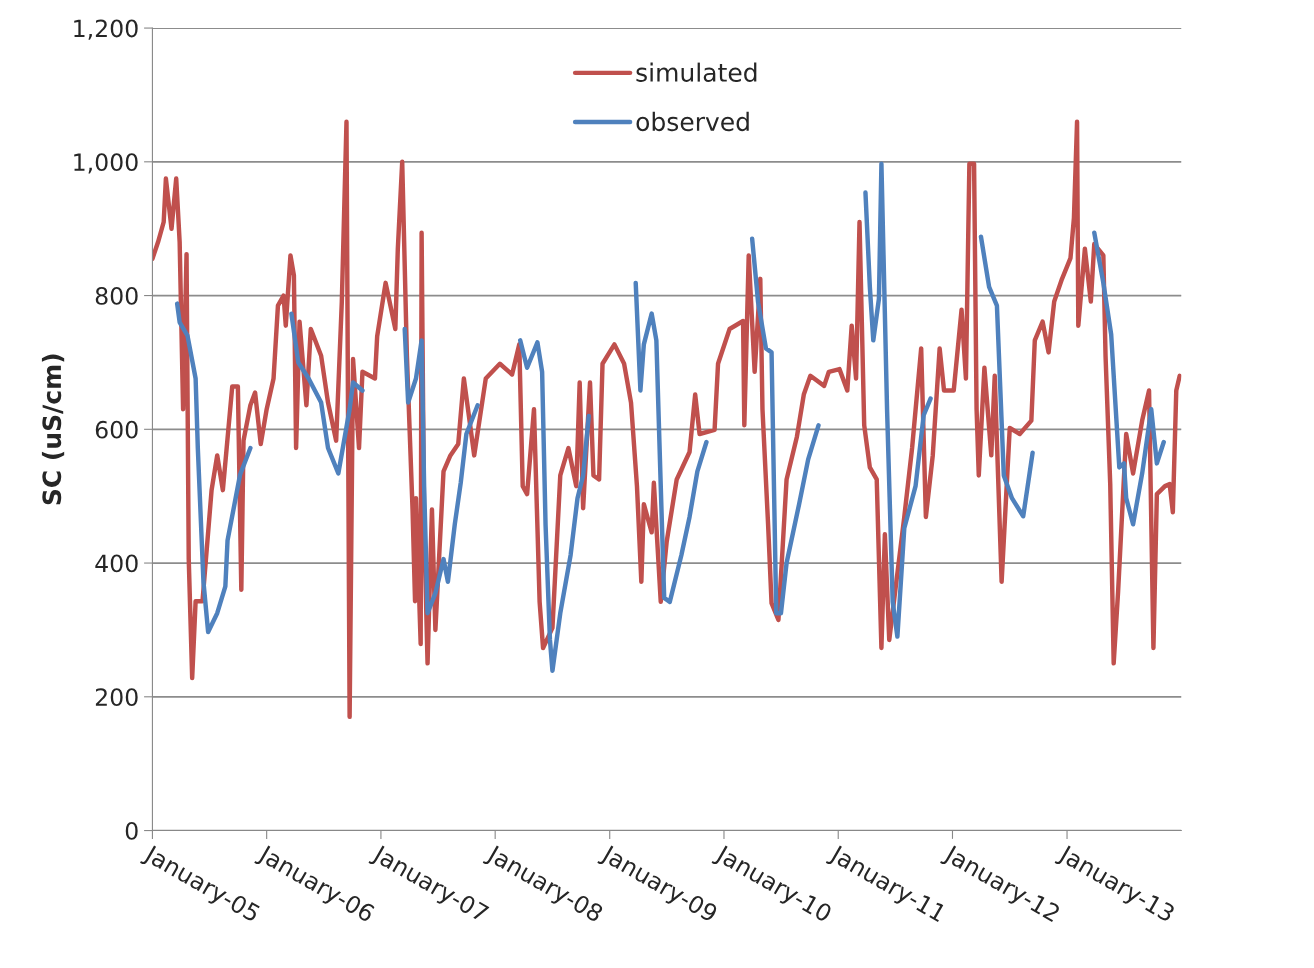  Describe the element at coordinates (106, 163) in the screenshot. I see `y-tick-label: 1,000` at that location.